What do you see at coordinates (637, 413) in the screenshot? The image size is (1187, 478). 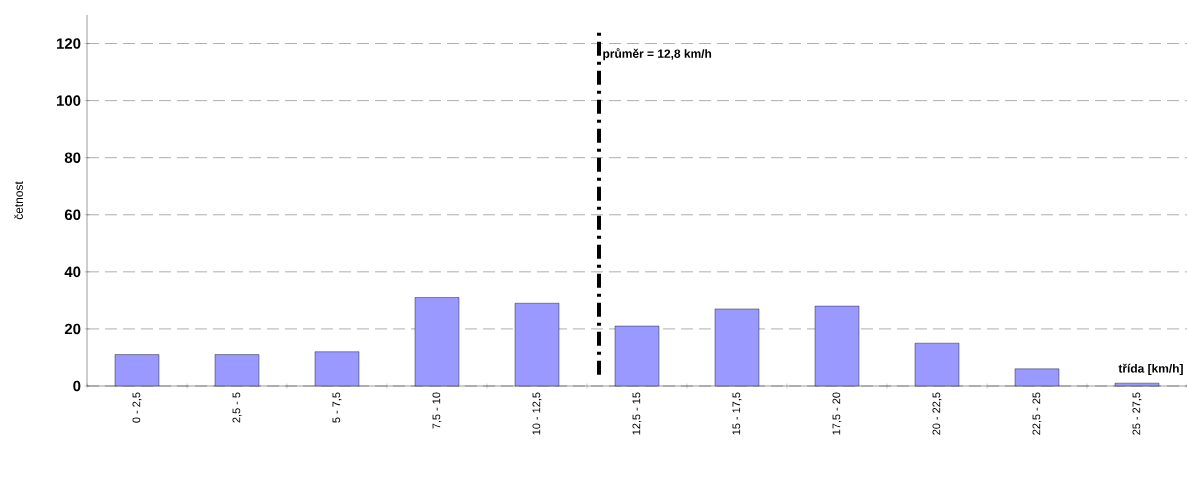 I see `x-tick-label: 12,5 - 15` at bounding box center [637, 413].